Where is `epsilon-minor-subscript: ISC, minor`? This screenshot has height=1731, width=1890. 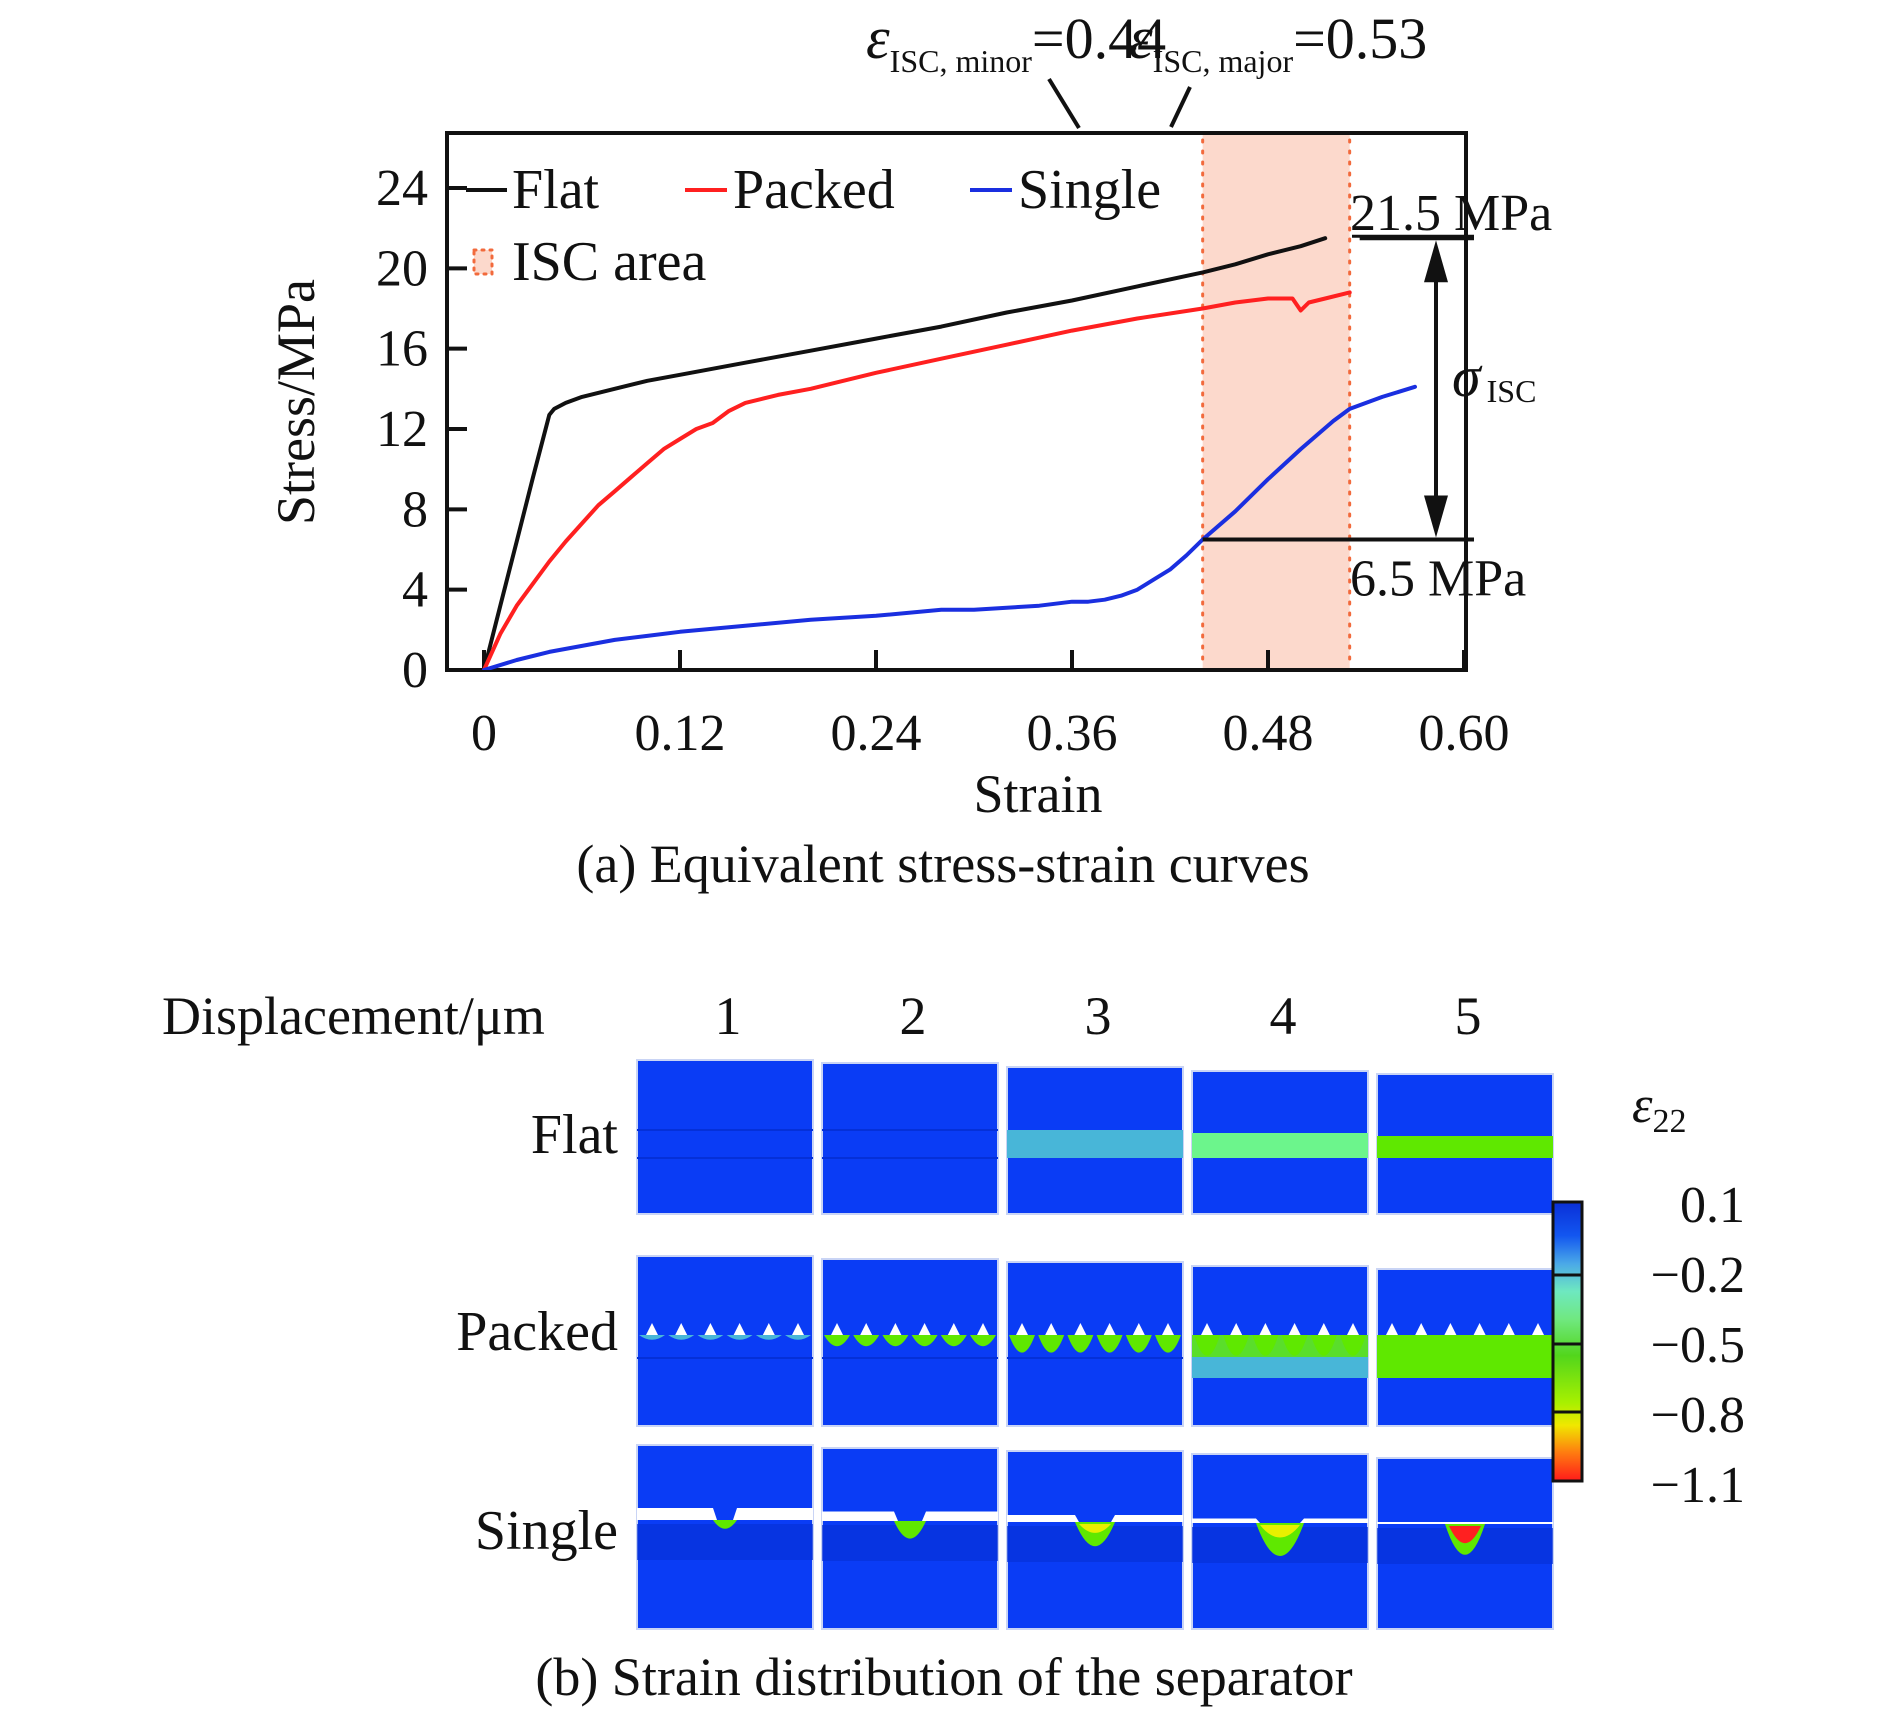 epsilon-minor-subscript: ISC, minor is located at coordinates (961, 61).